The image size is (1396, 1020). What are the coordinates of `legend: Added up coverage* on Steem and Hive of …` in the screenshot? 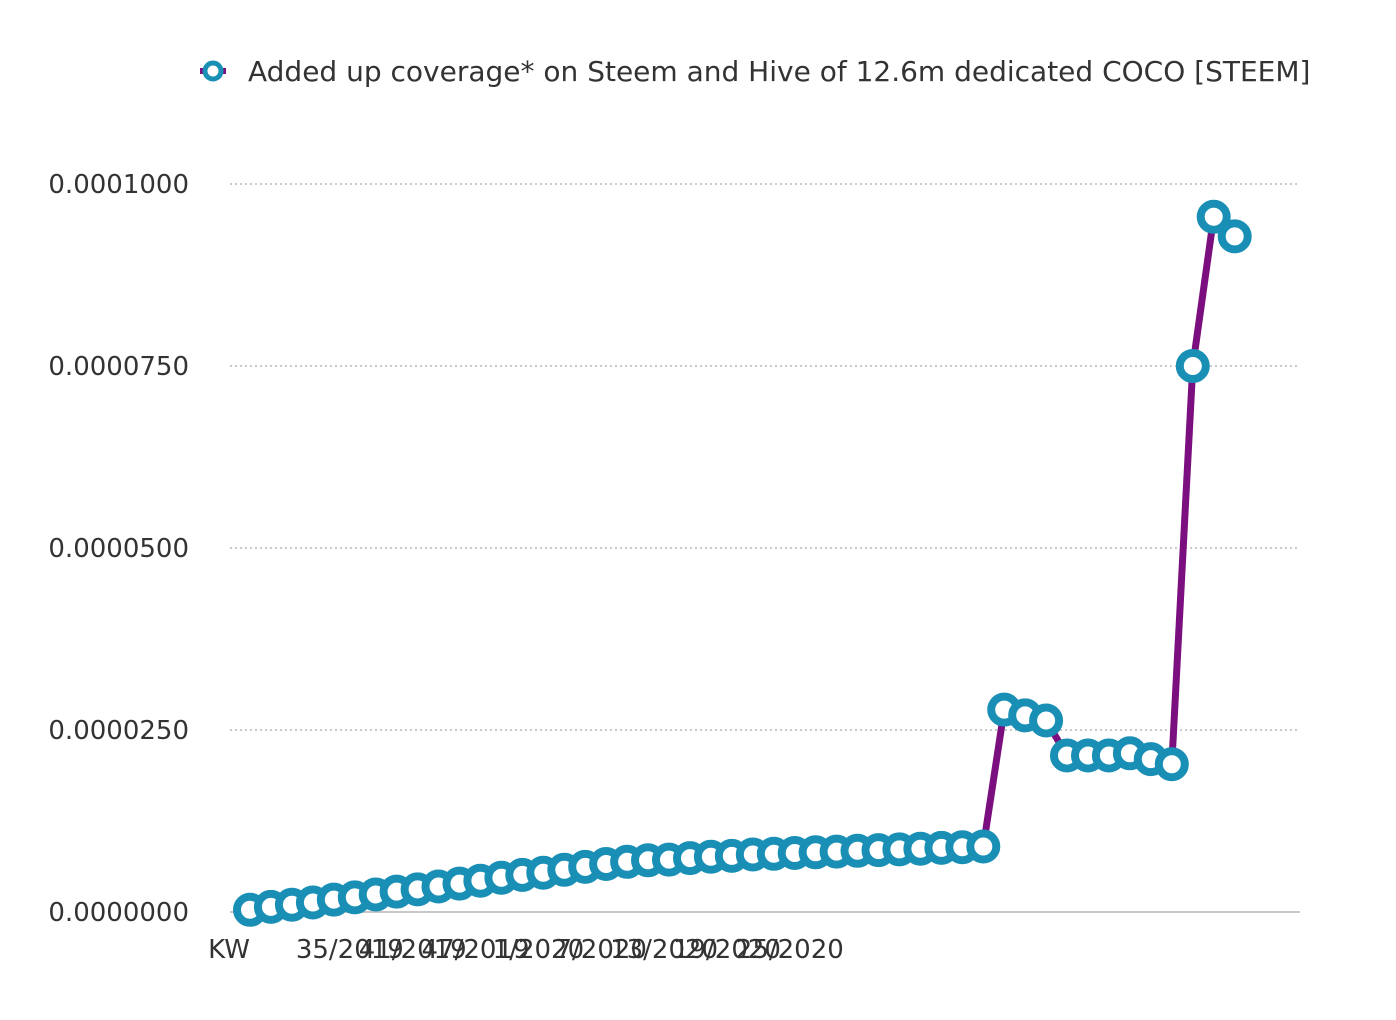 It's located at (755, 71).